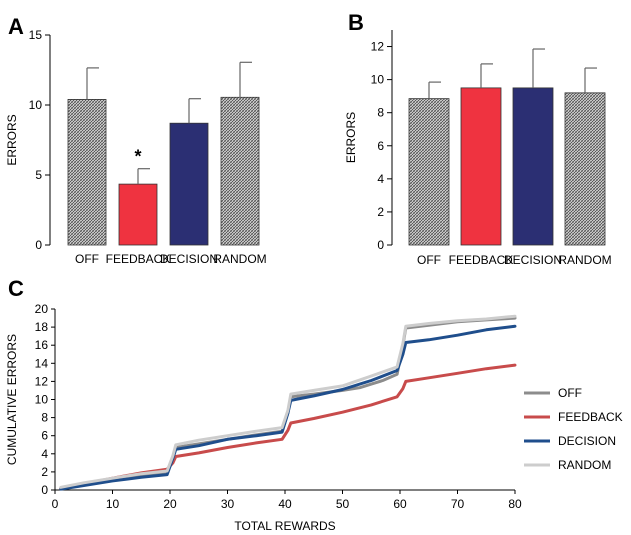 This screenshot has width=631, height=535. What do you see at coordinates (36, 105) in the screenshot?
I see `a-y-tick-label: 10` at bounding box center [36, 105].